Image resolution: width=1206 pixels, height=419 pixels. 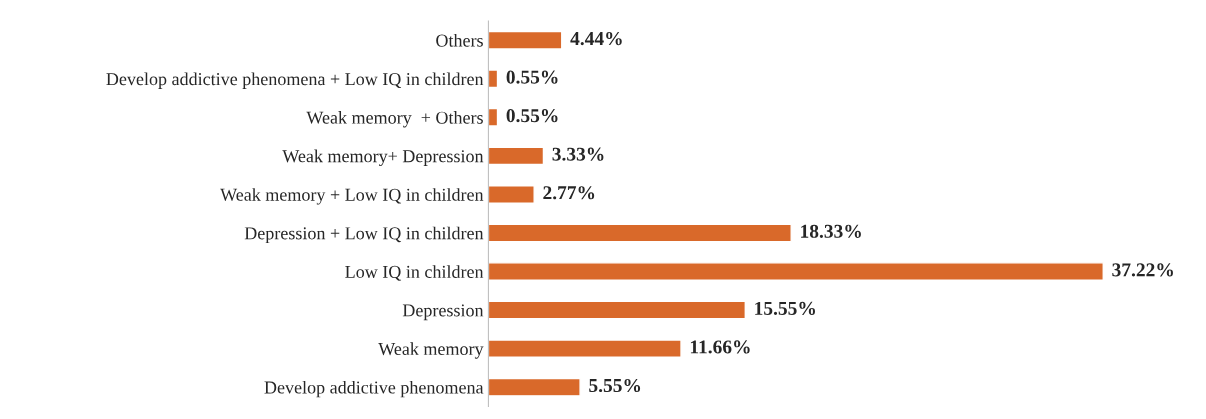 What do you see at coordinates (374, 389) in the screenshot?
I see `y-tick-label: Develop addictive phenomena` at bounding box center [374, 389].